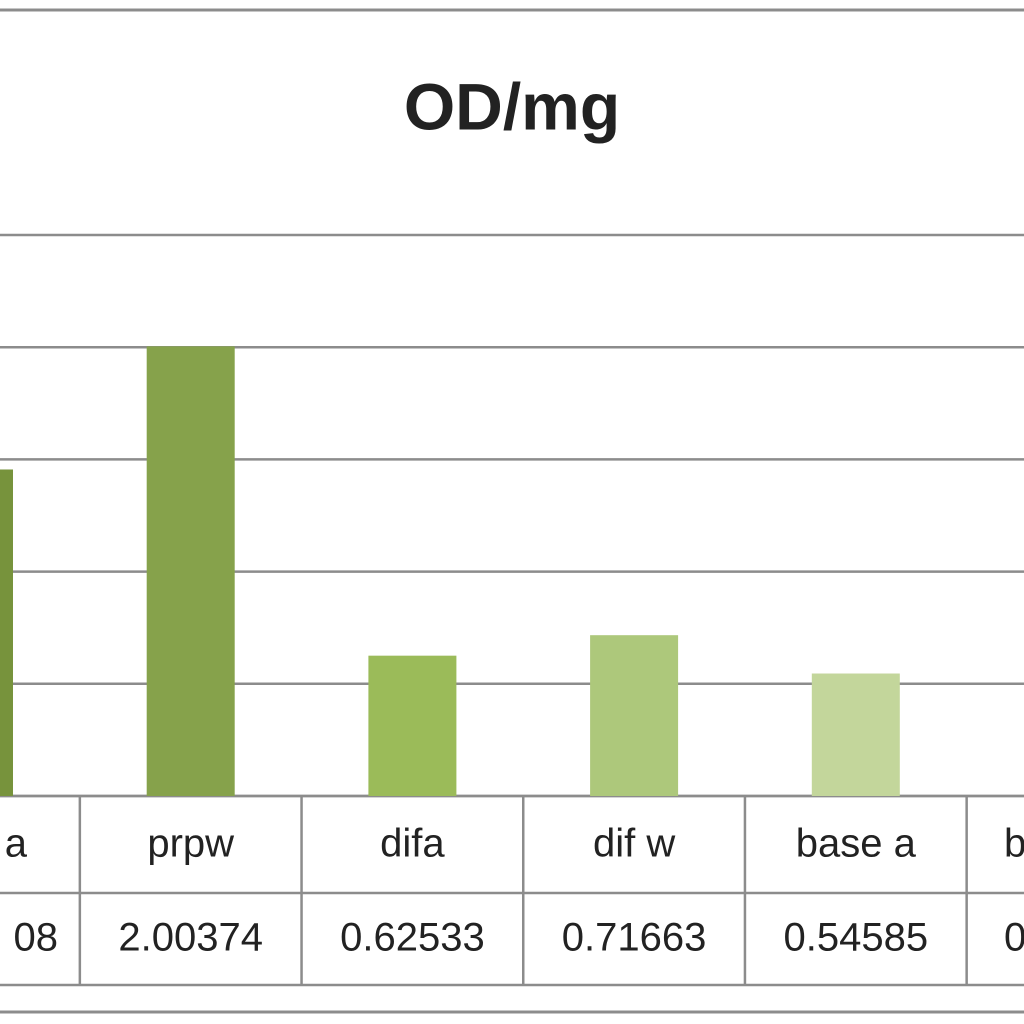 Image resolution: width=1024 pixels, height=1024 pixels. I want to click on value-label: 0.71663, so click(634, 938).